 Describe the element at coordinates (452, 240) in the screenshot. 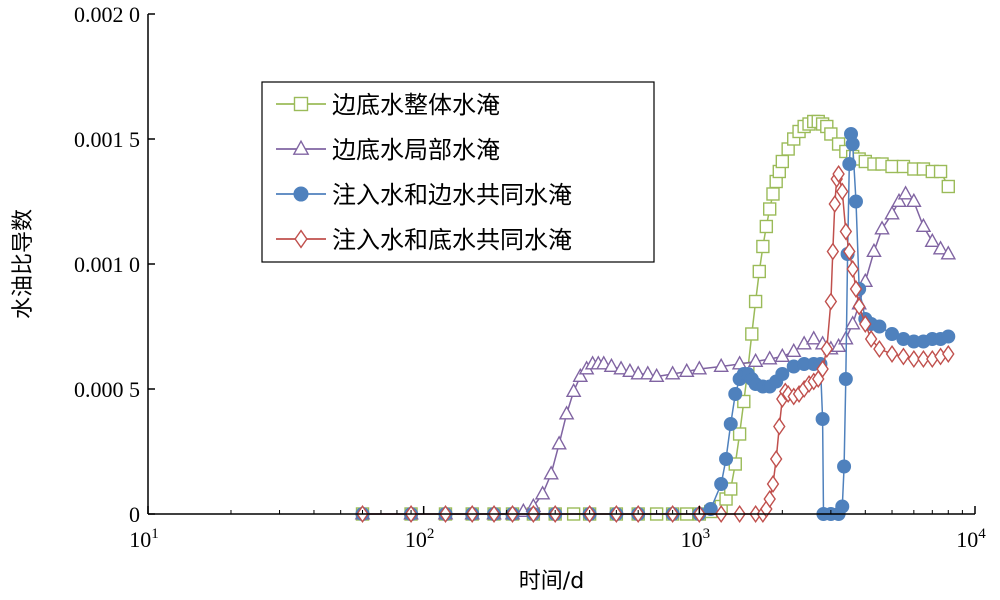

I see `legend-label: 注入水和底水共同水淹` at that location.